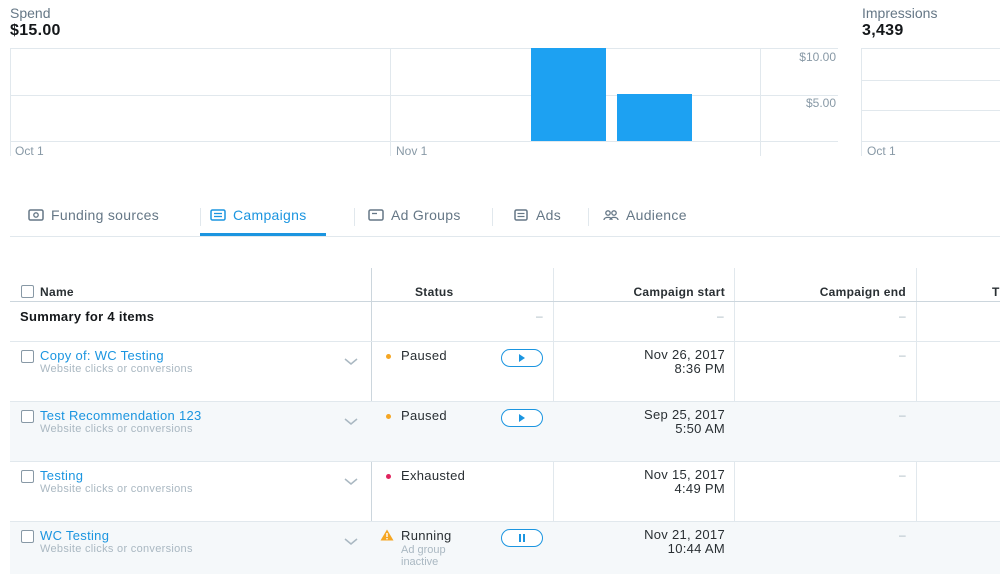 The image size is (1000, 574). I want to click on tab-audience: Audience, so click(645, 215).